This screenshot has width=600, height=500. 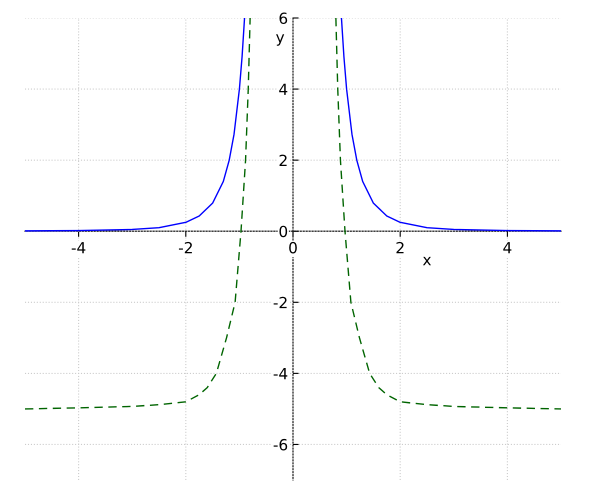 What do you see at coordinates (507, 248) in the screenshot?
I see `x-tick-label: 4` at bounding box center [507, 248].